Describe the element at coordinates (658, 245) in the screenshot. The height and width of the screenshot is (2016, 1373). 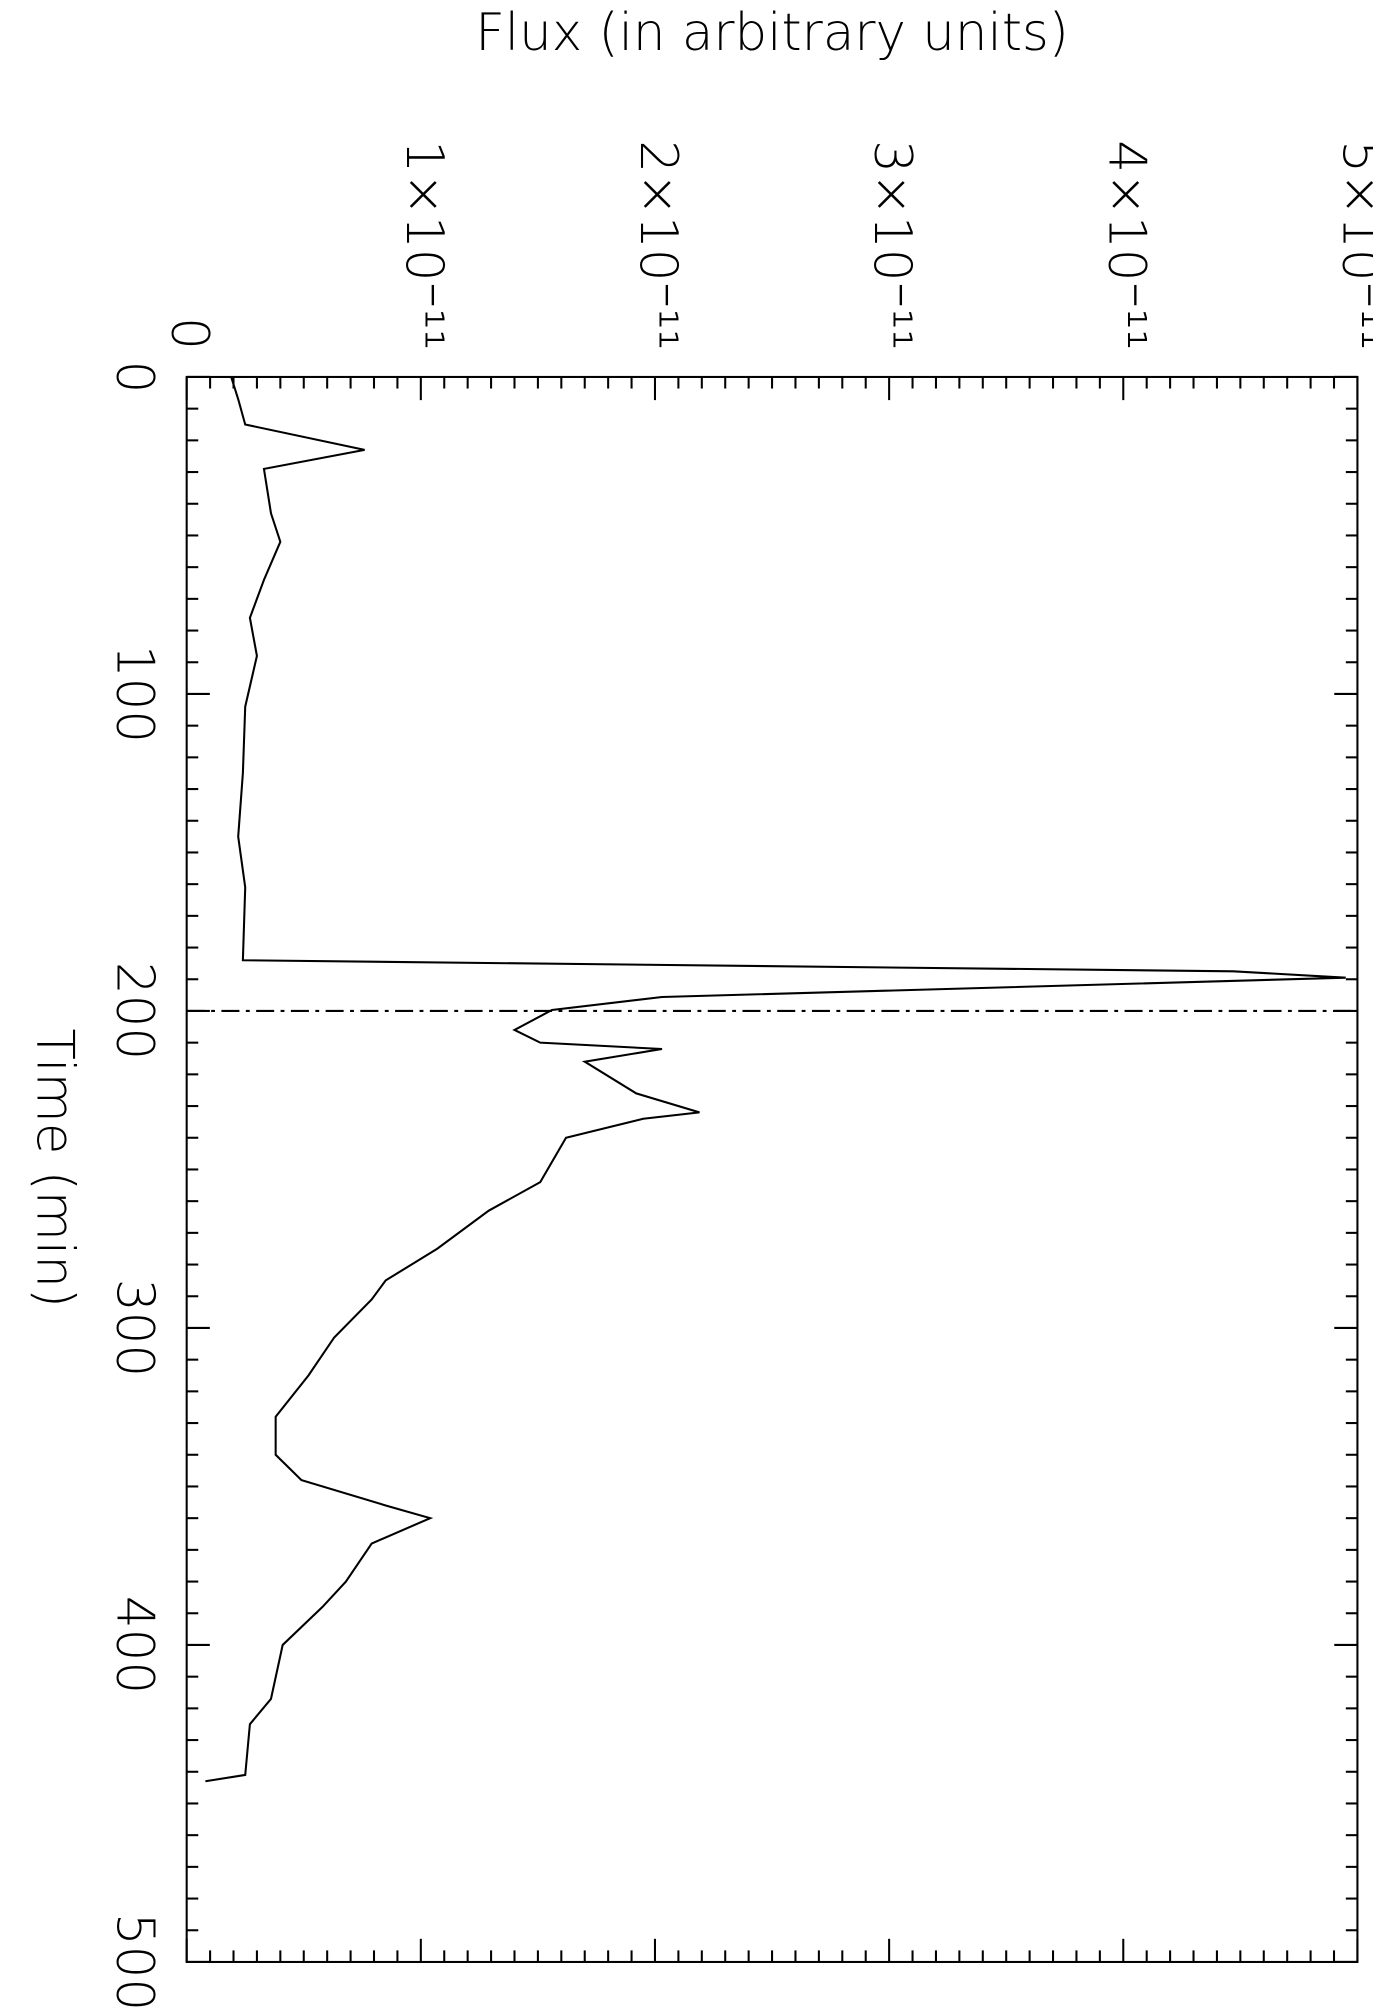
I see `y-tick-label: 2×10⁻¹¹` at that location.